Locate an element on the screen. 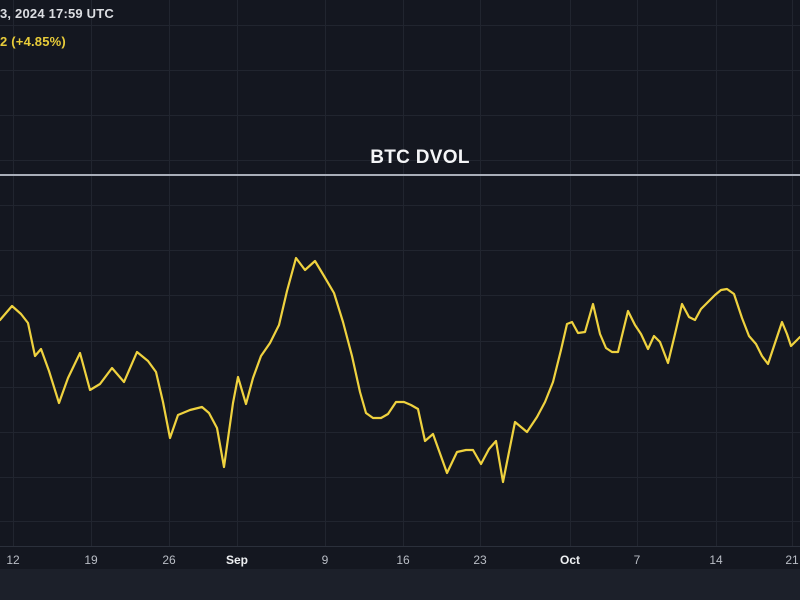  x-axis: 12 19 26 Sep 9 16 23 Oct 7 14 21 is located at coordinates (400, 561).